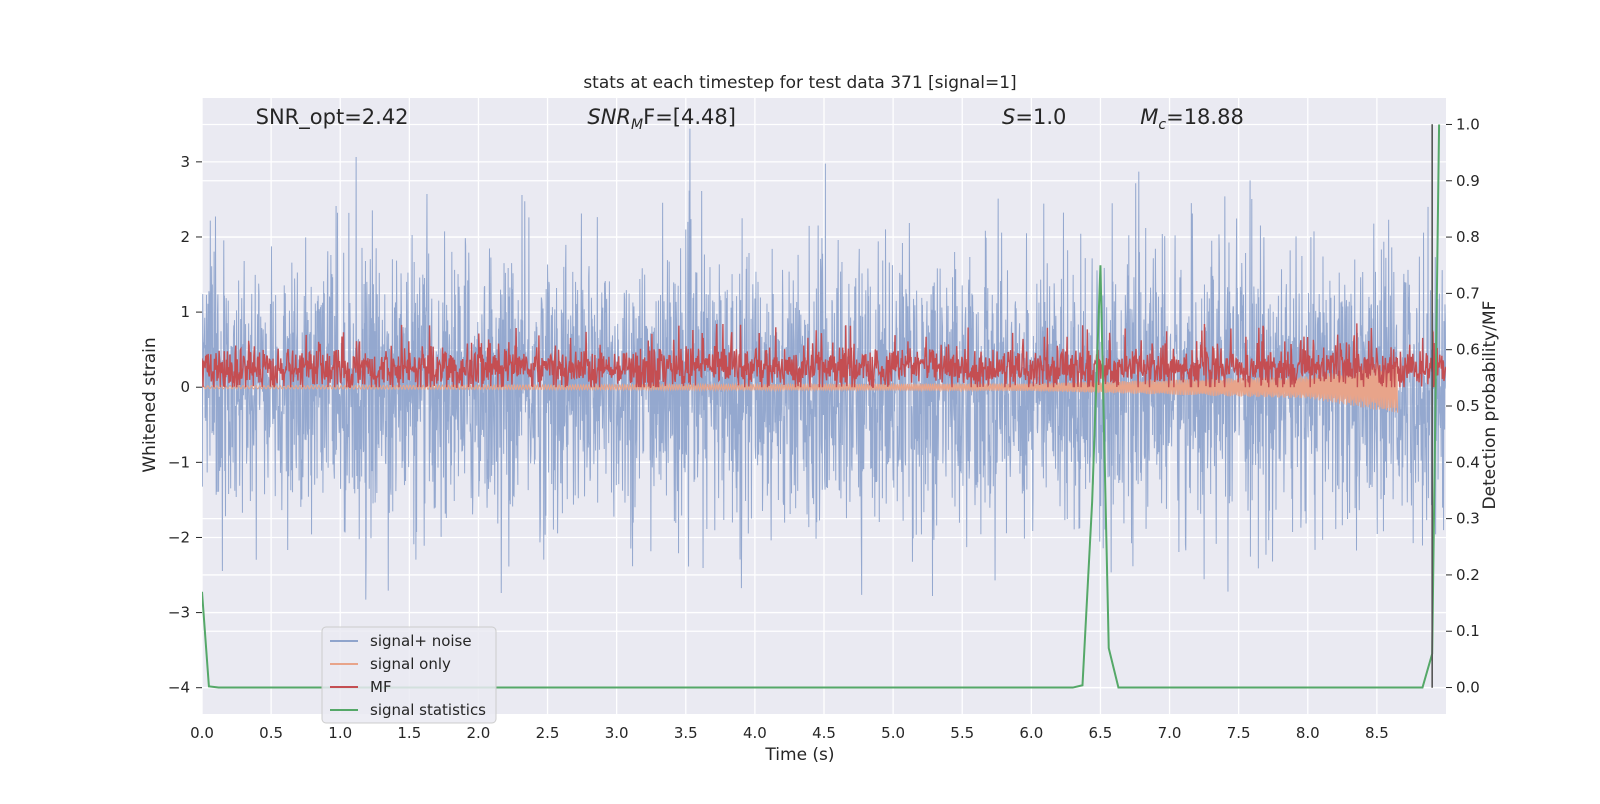  What do you see at coordinates (1239, 733) in the screenshot?
I see `x-tick-label: 7.5` at bounding box center [1239, 733].